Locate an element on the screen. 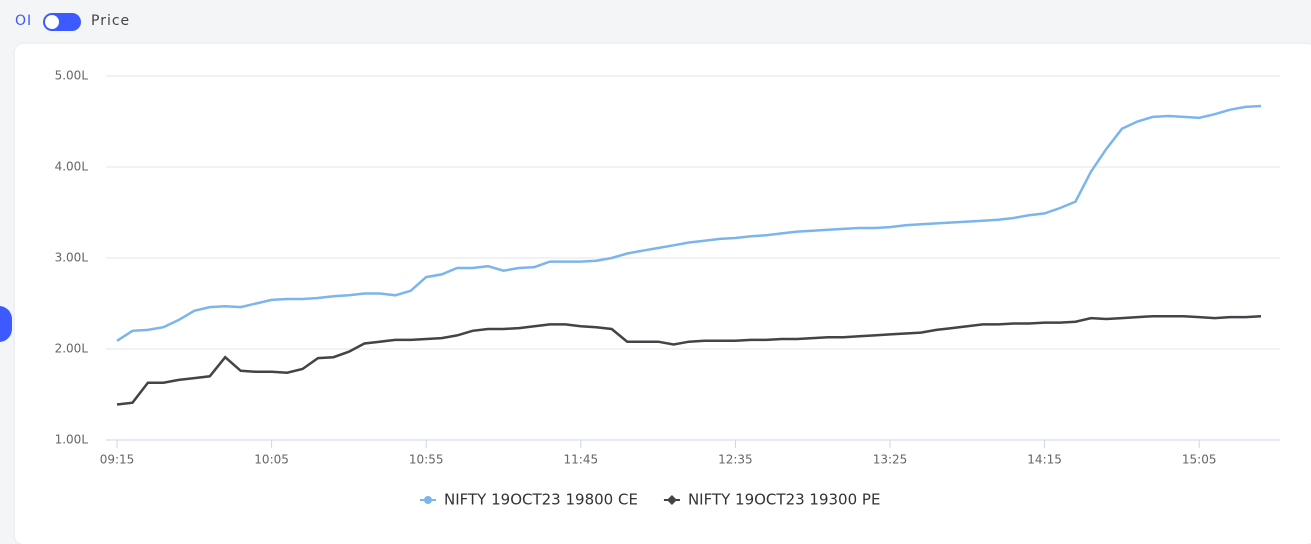 The width and height of the screenshot is (1311, 544). toggle-switch is located at coordinates (62, 22).